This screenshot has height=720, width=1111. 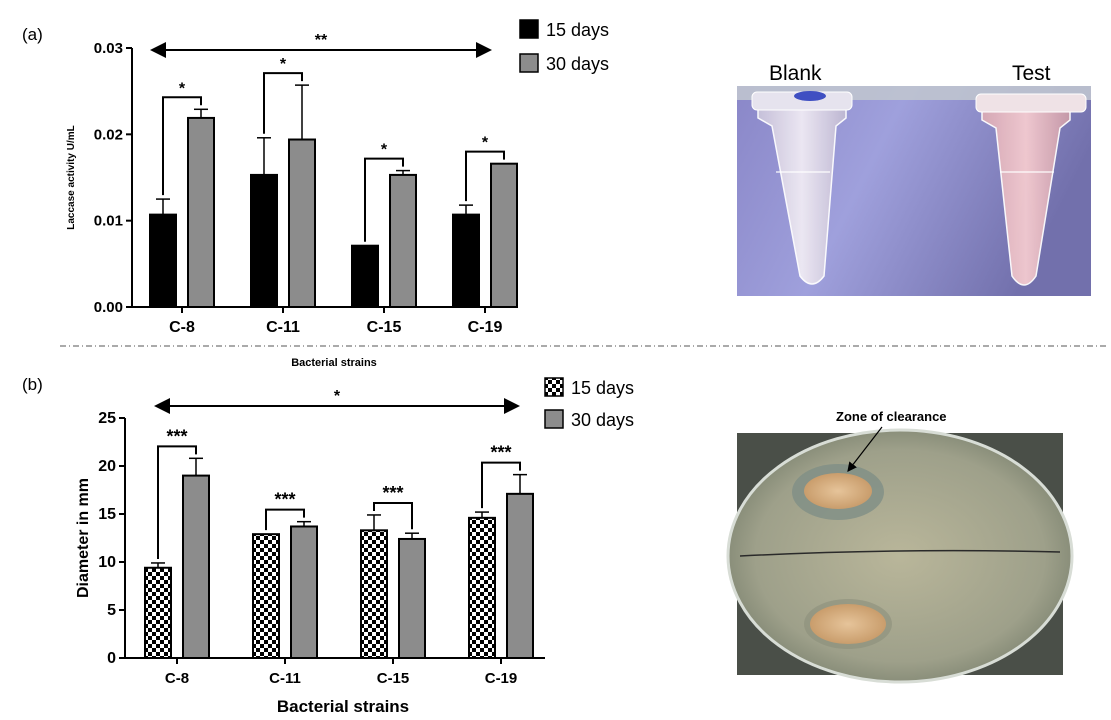 What do you see at coordinates (1031, 189) in the screenshot?
I see `test-tube` at bounding box center [1031, 189].